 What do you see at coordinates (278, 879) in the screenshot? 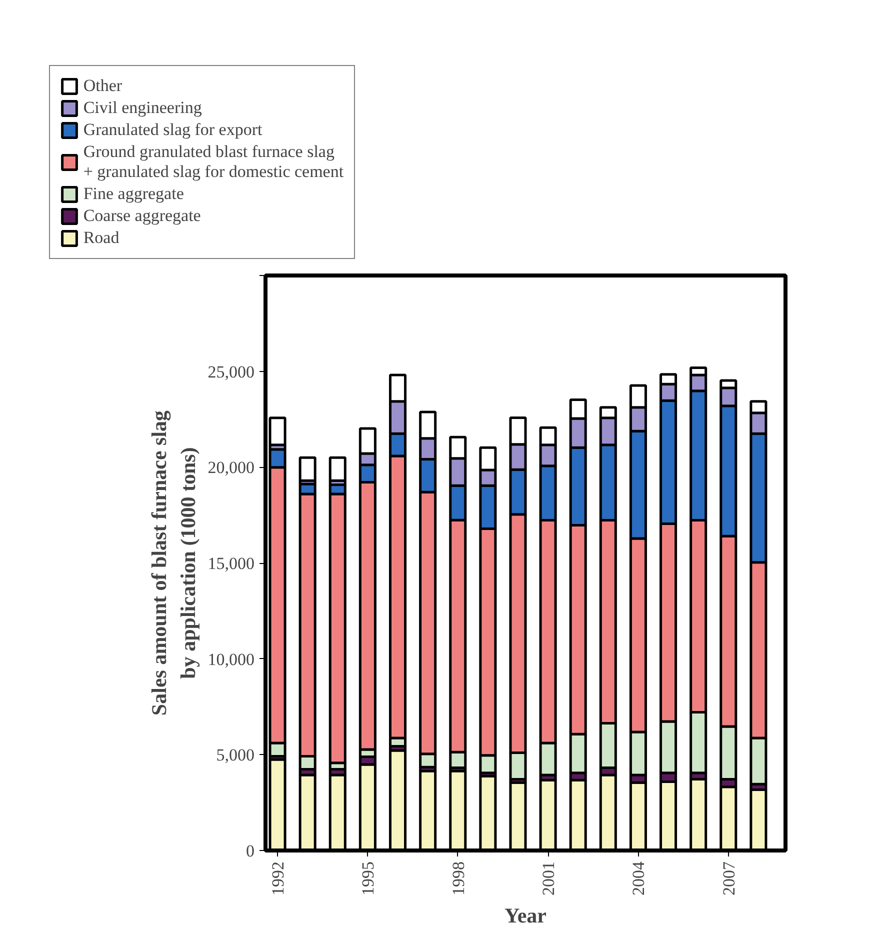
I see `x-tick-label: 1992` at bounding box center [278, 879].